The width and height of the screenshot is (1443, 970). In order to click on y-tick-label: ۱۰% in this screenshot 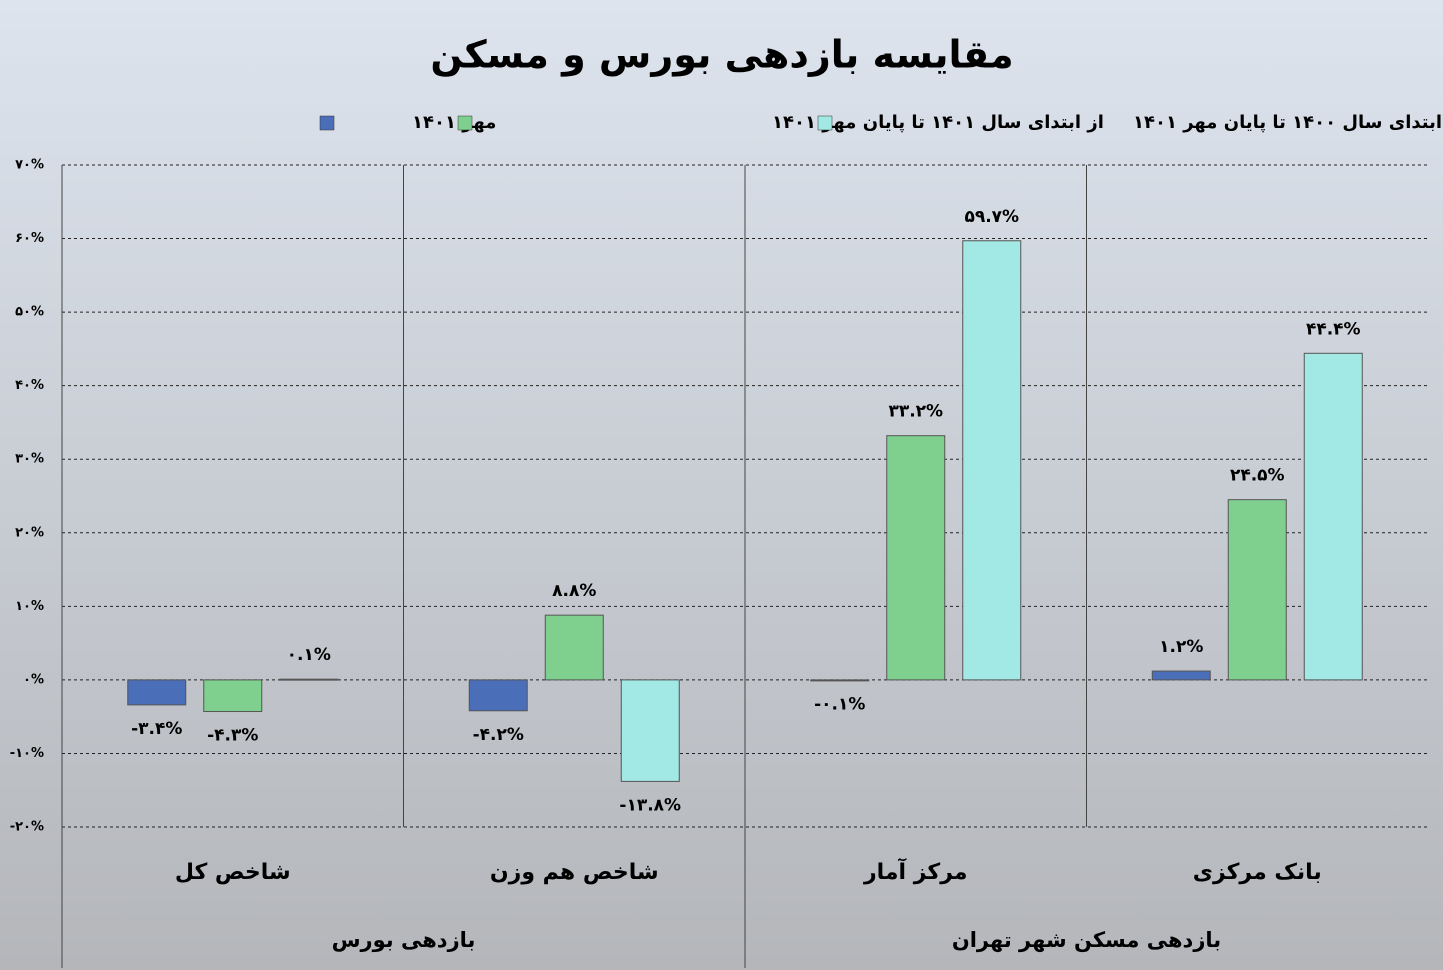, I will do `click(29, 606)`.